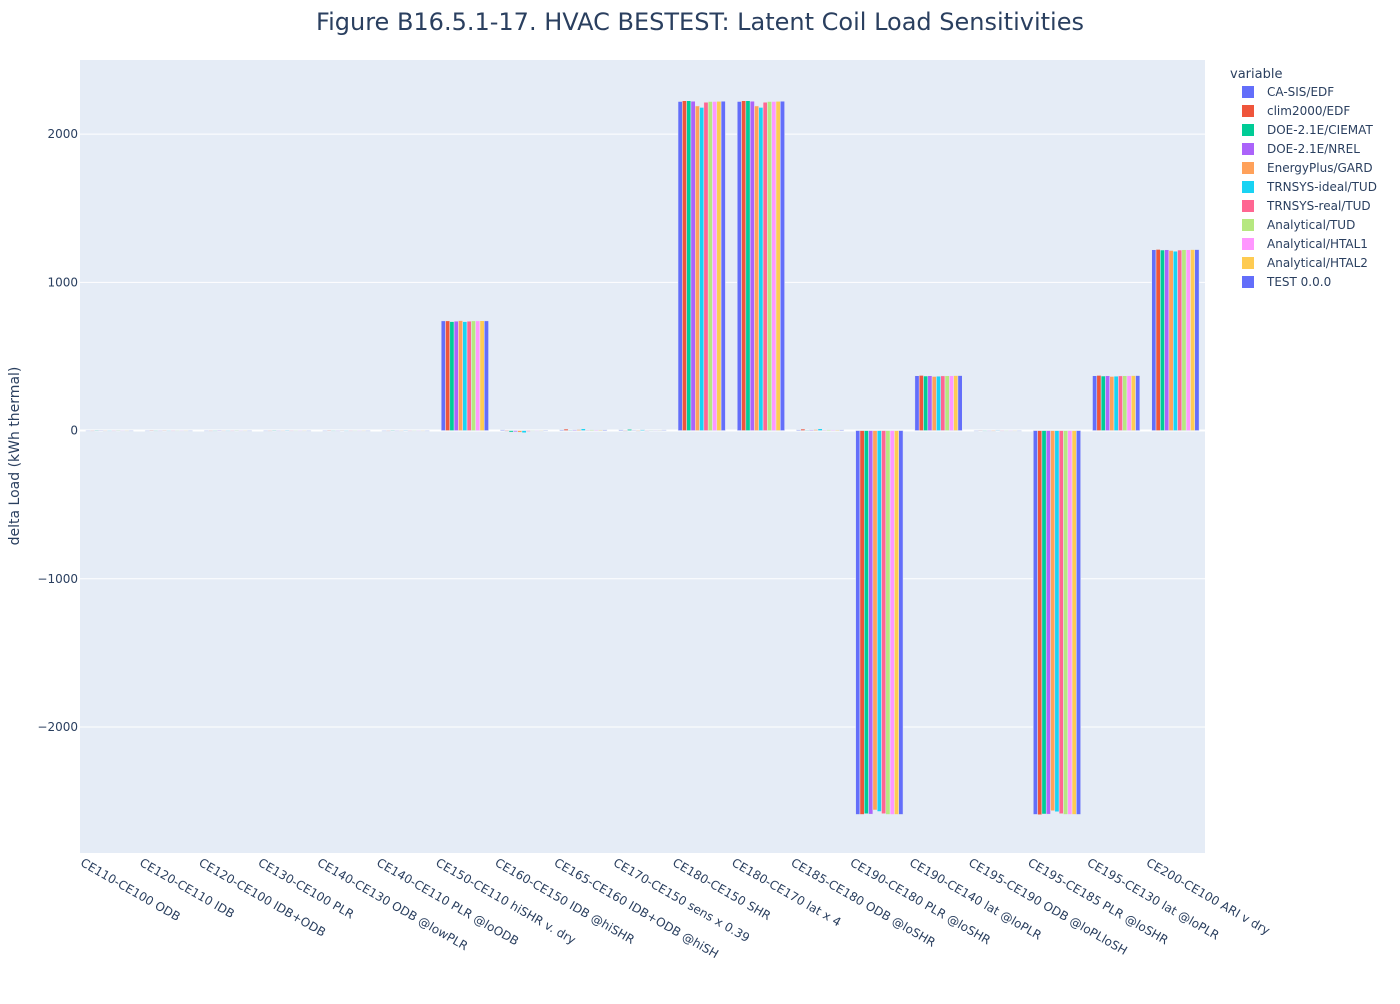 This screenshot has width=1400, height=1004. Describe the element at coordinates (1305, 263) in the screenshot. I see `legend-item: Analytical/HTAL2` at that location.